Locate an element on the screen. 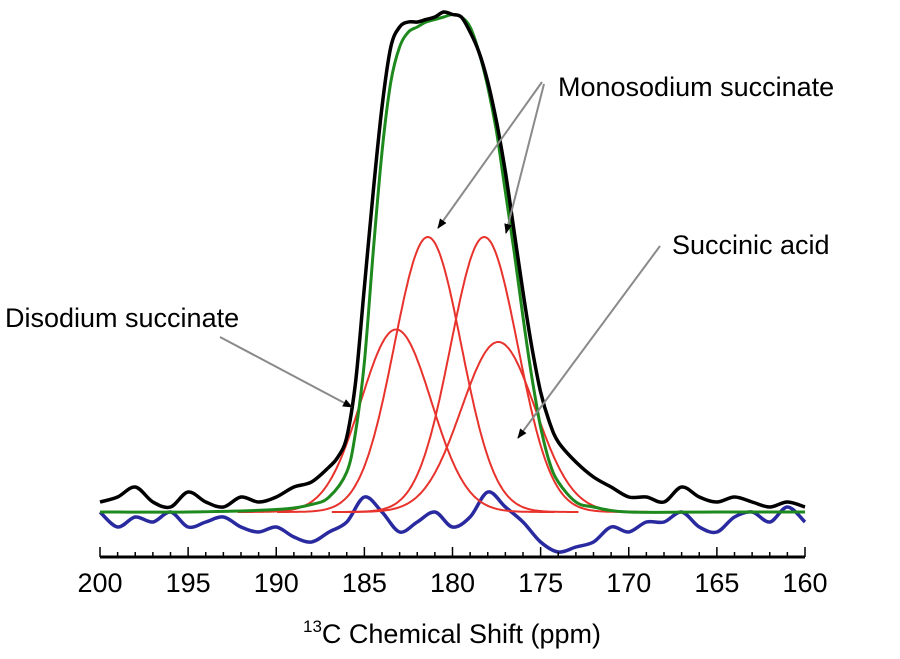 The image size is (900, 659). x-tick-label-175: 175 is located at coordinates (540, 583).